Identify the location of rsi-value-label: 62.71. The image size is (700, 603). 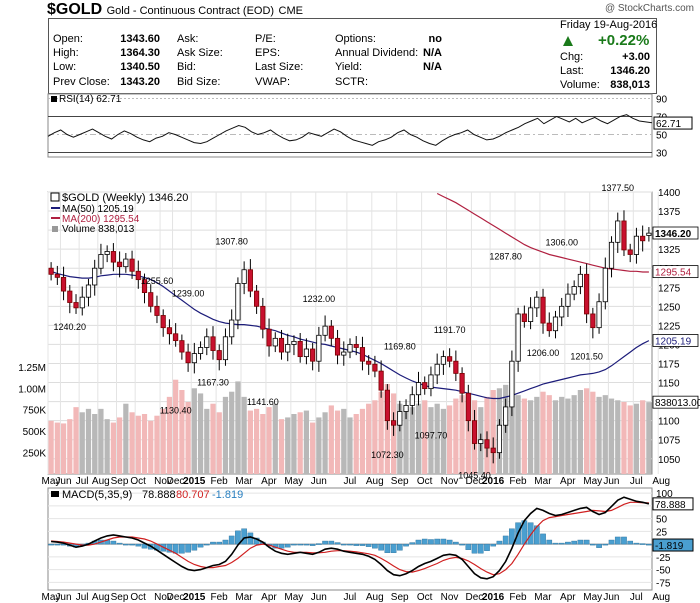
(668, 124).